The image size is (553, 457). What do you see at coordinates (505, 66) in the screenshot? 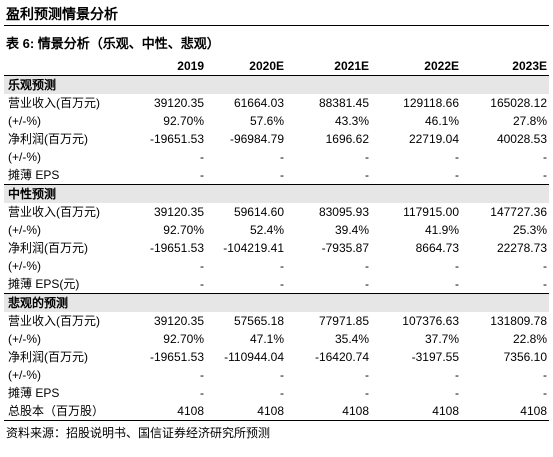
I see `column-header: 2023E` at bounding box center [505, 66].